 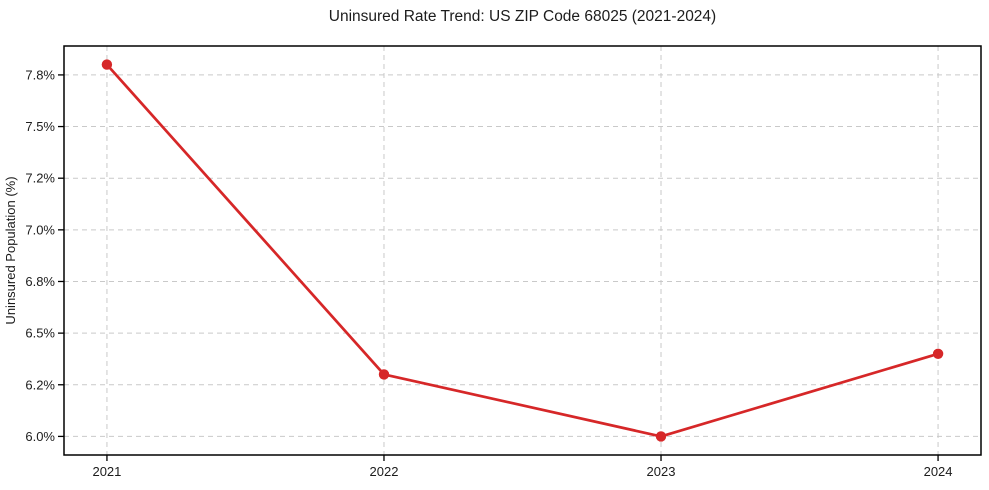 What do you see at coordinates (40, 281) in the screenshot?
I see `y-tick-label: 6.8%` at bounding box center [40, 281].